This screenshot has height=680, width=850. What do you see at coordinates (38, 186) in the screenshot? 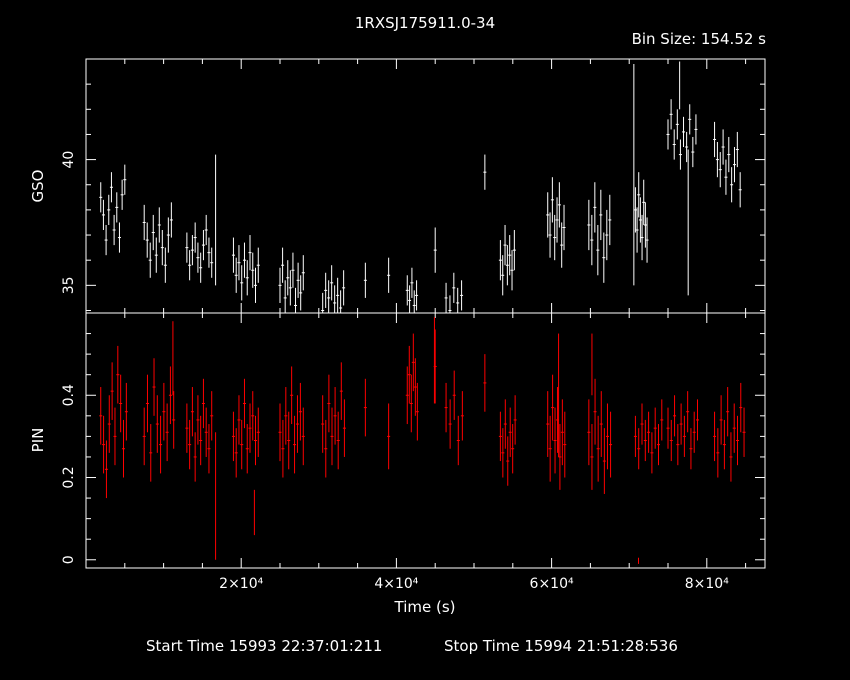
I see `gso-y-axis-label: GSO` at bounding box center [38, 186].